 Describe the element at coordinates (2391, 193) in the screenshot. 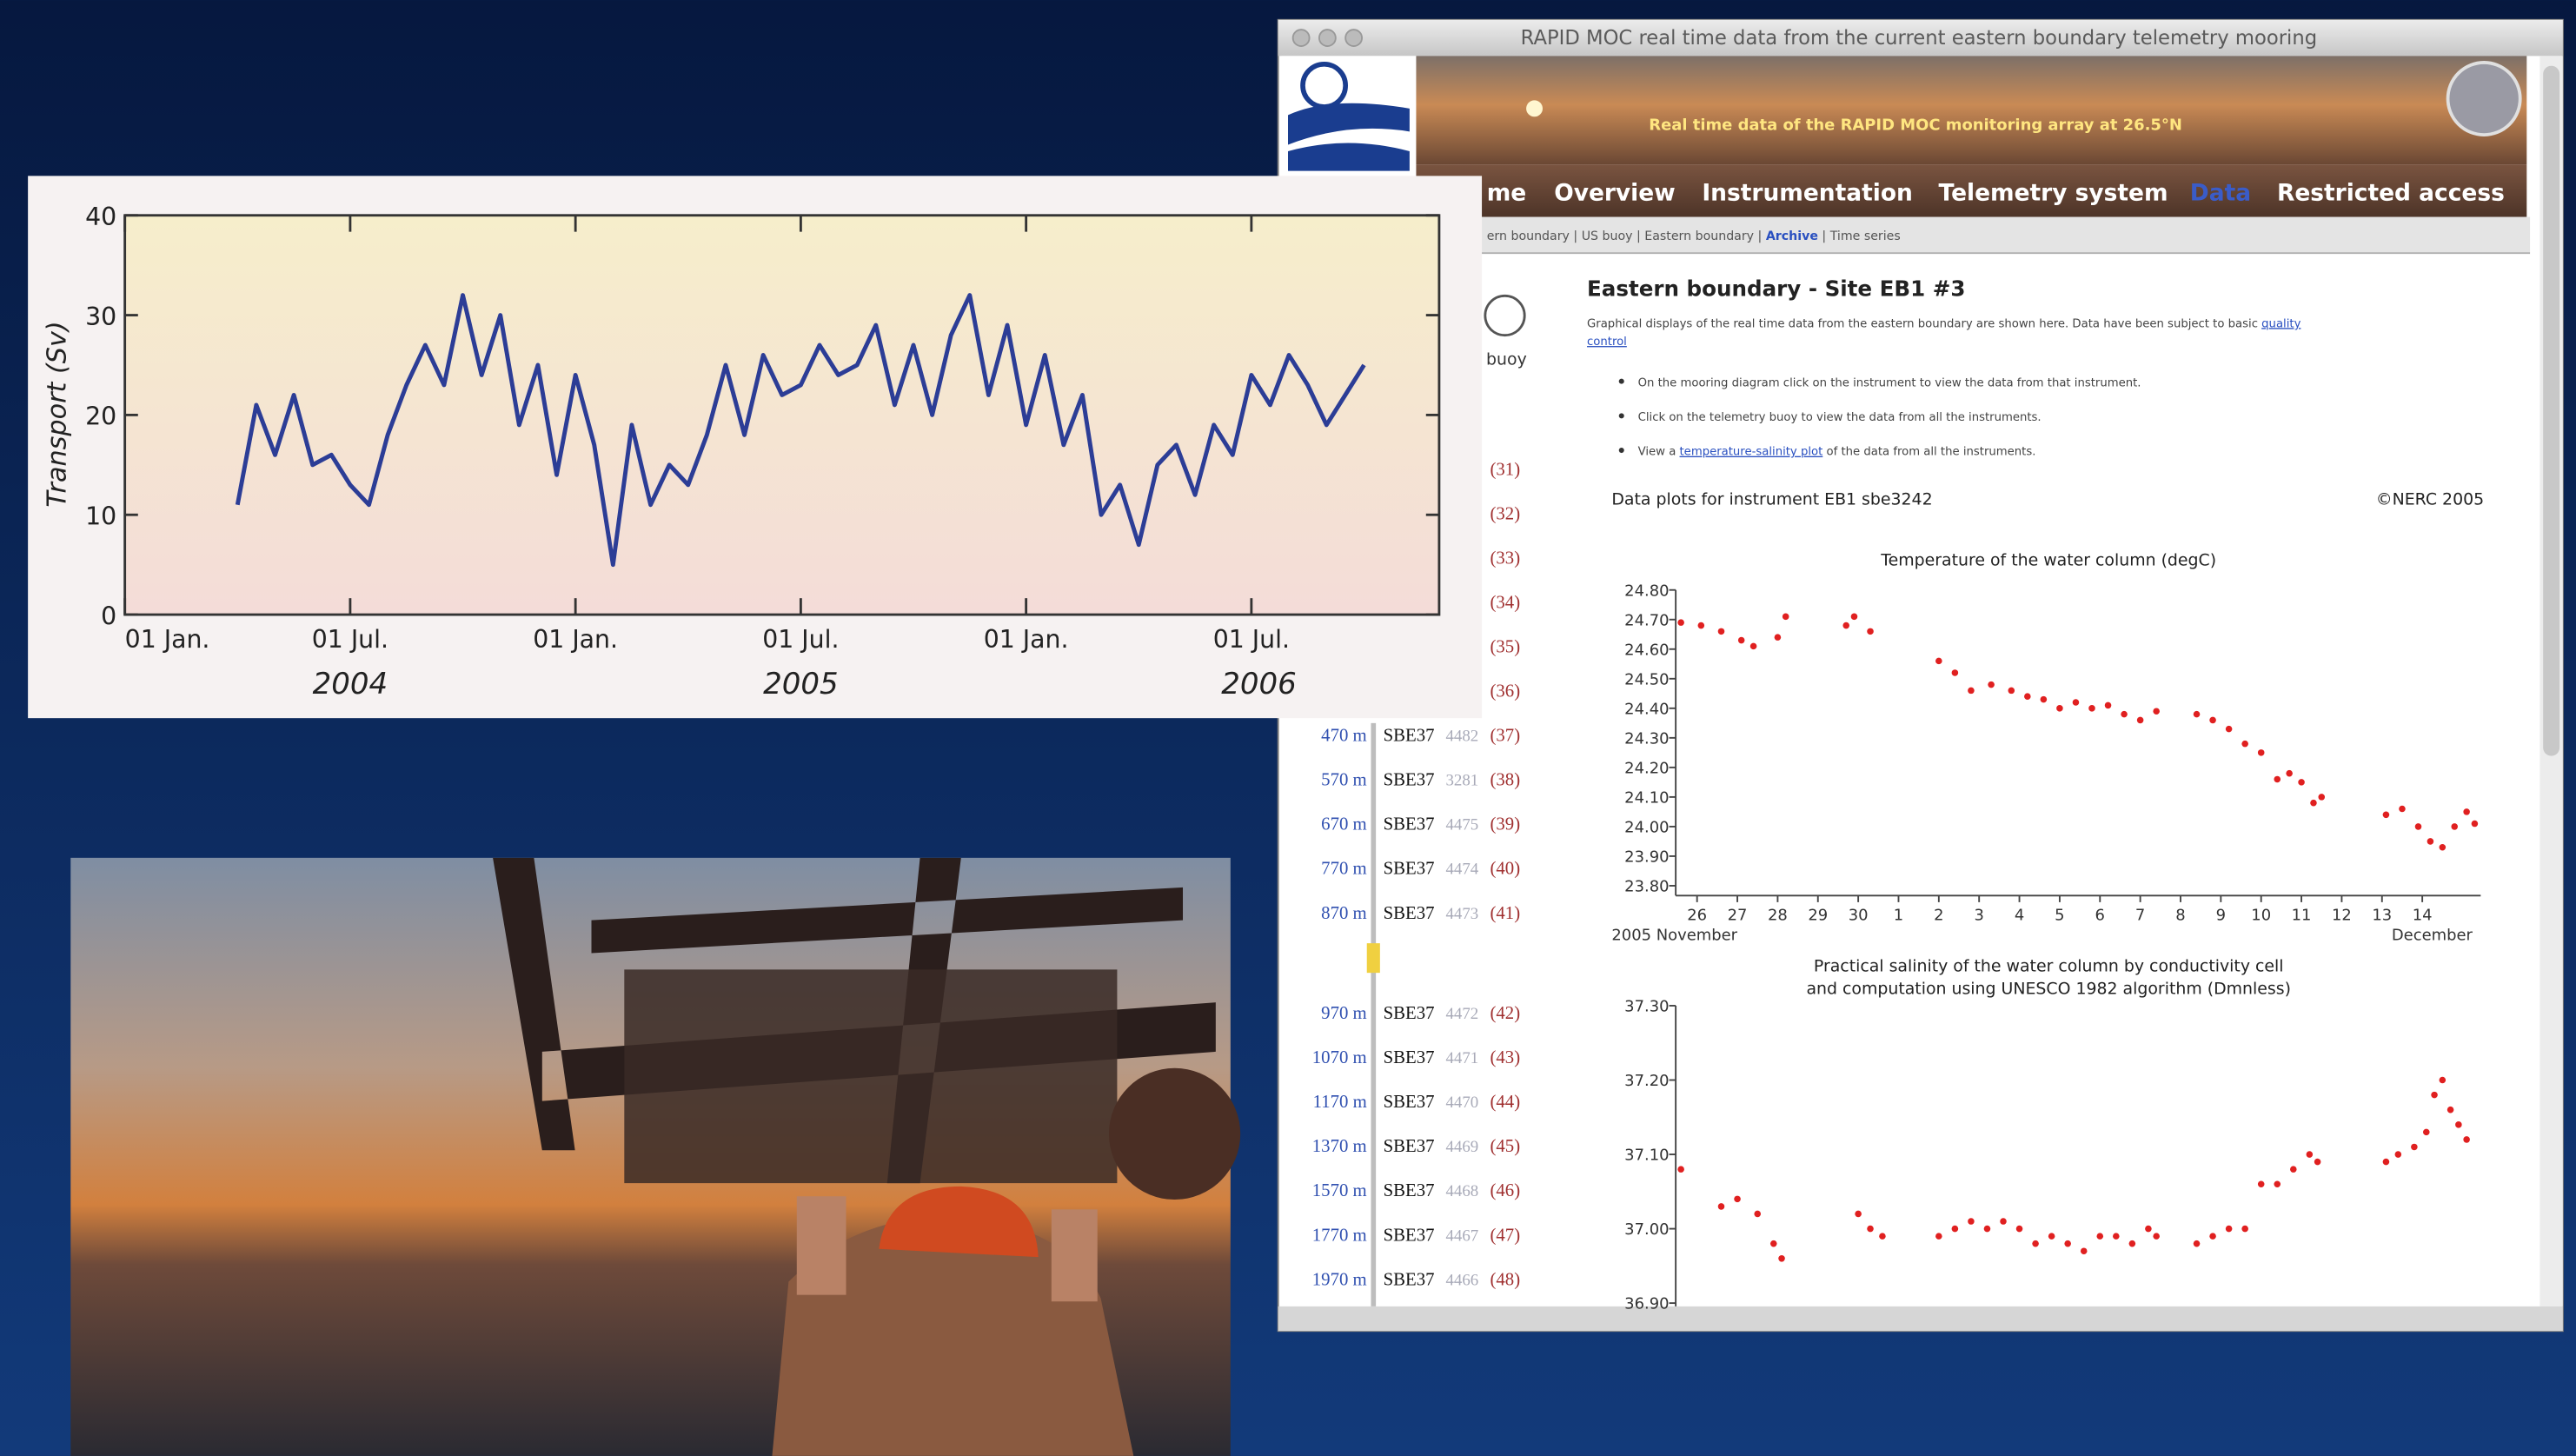

I see `nav-item: Restricted access` at that location.